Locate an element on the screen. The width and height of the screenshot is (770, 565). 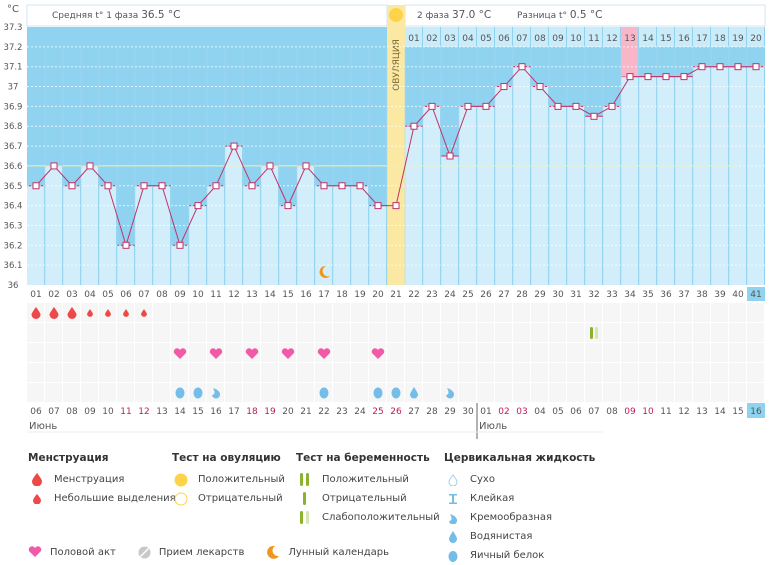
heart-icon is located at coordinates (216, 353).